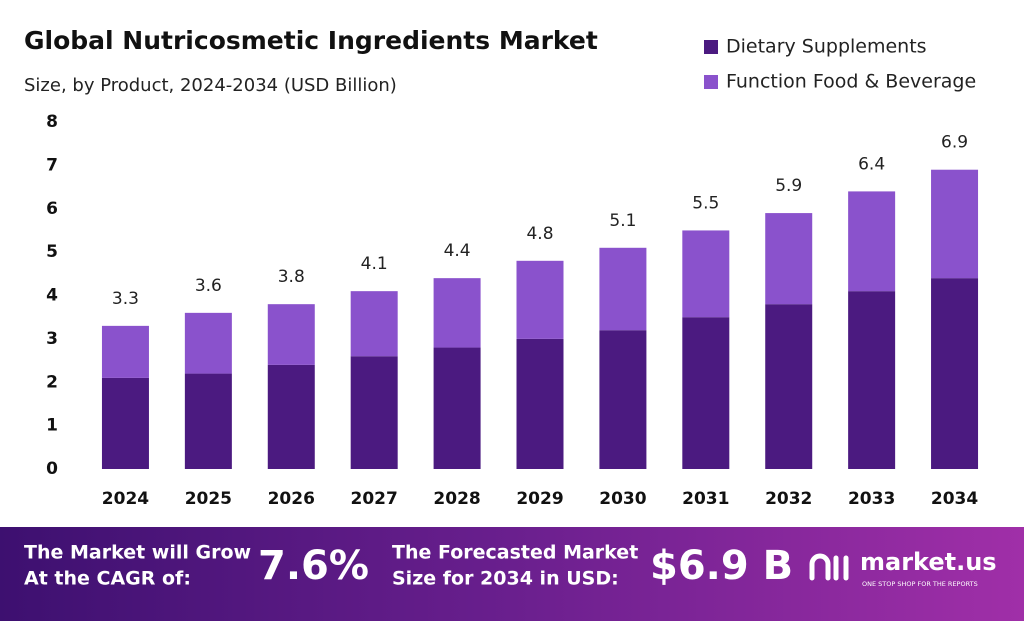 The width and height of the screenshot is (1024, 621). I want to click on cagr-value: 7.6%, so click(313, 566).